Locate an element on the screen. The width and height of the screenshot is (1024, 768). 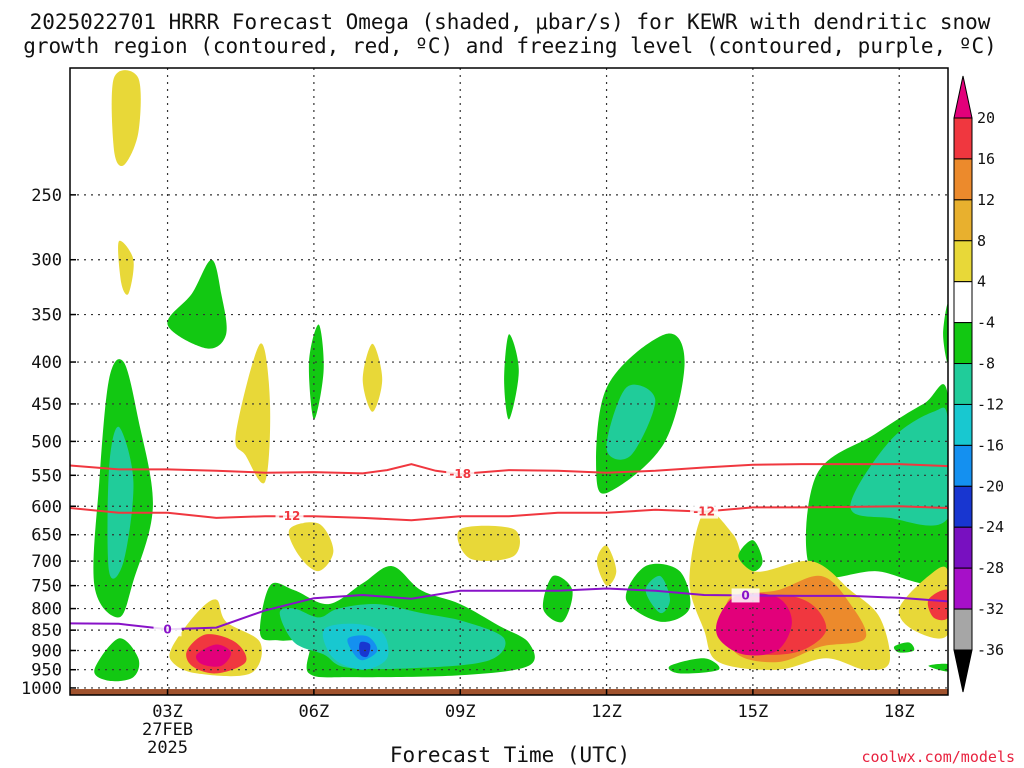
x-tick-label: 15Z is located at coordinates (753, 712).